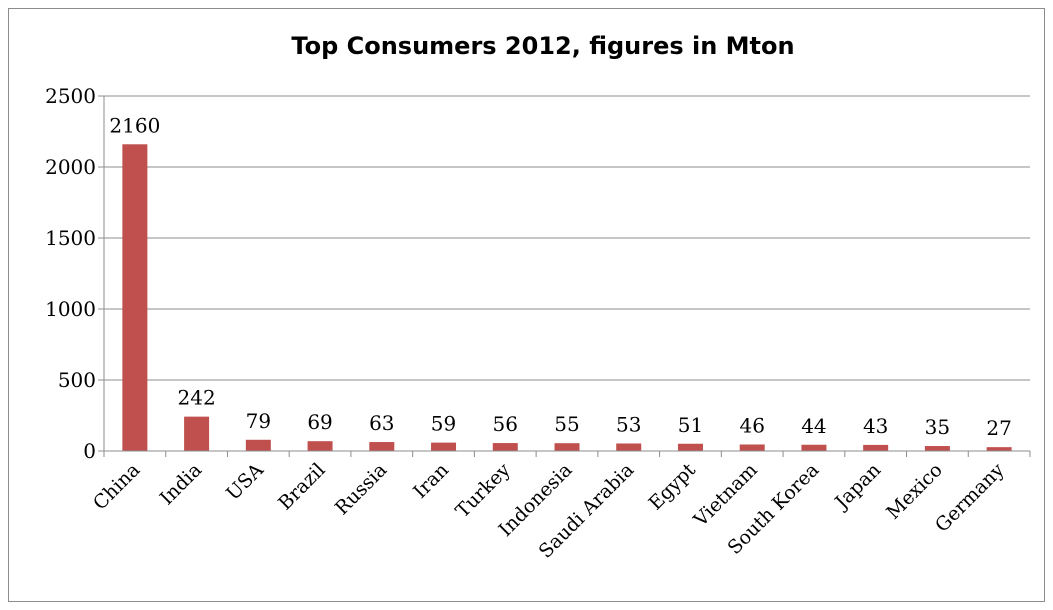  I want to click on x-tick-label: Russia, so click(361, 489).